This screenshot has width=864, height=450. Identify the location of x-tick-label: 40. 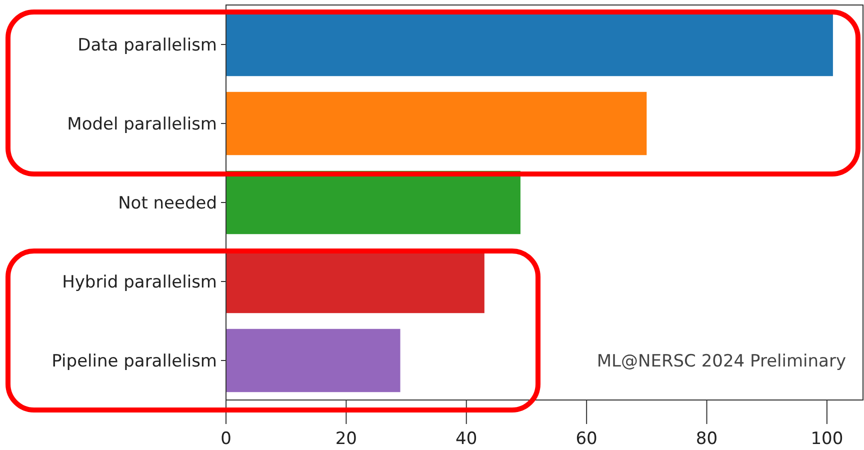
(467, 439).